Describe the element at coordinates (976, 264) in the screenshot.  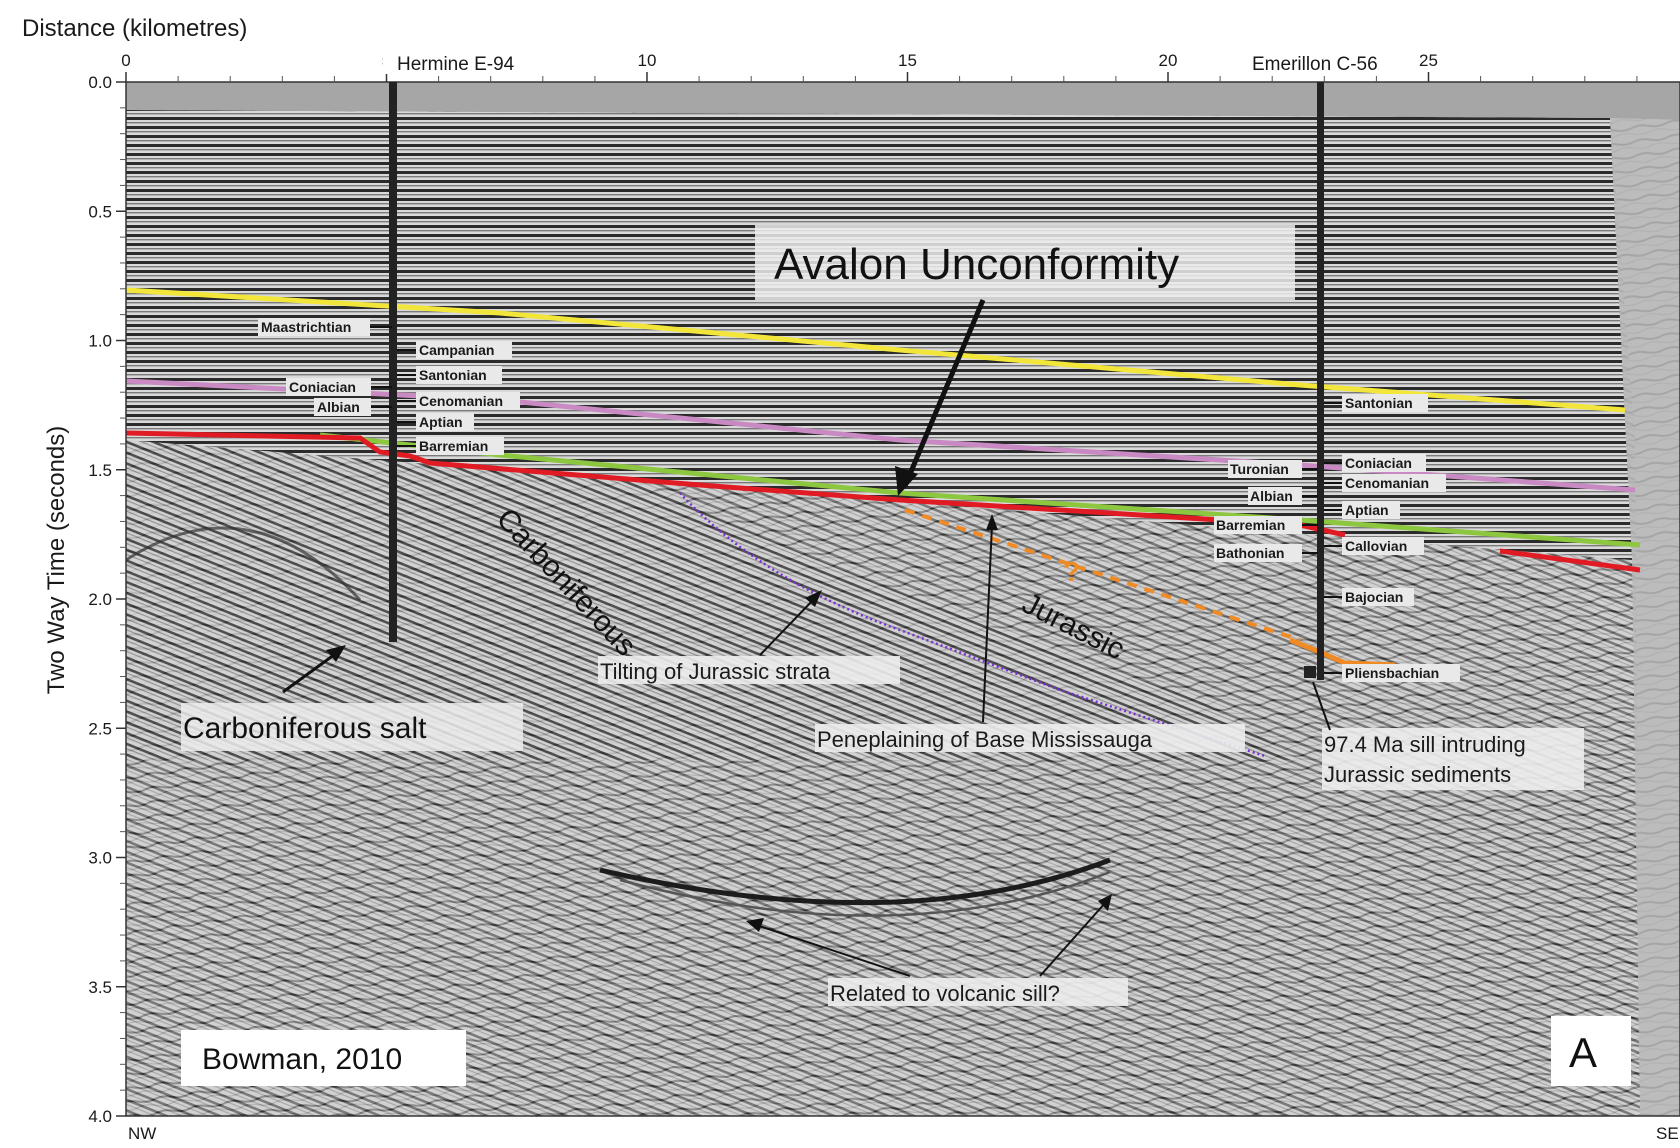
I see `avalon-label: Avalon Unconformity` at that location.